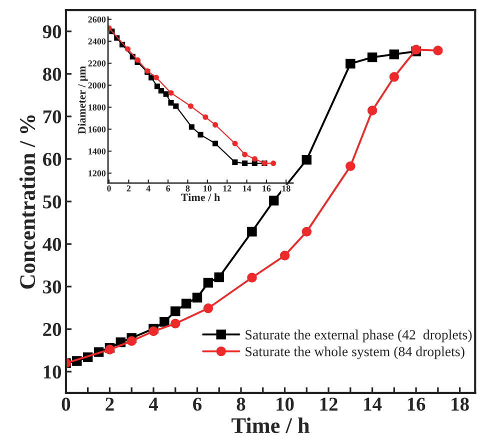 The width and height of the screenshot is (478, 439). What do you see at coordinates (355, 353) in the screenshot?
I see `legend-label: Saturate the whole system (84 droplets)` at bounding box center [355, 353].